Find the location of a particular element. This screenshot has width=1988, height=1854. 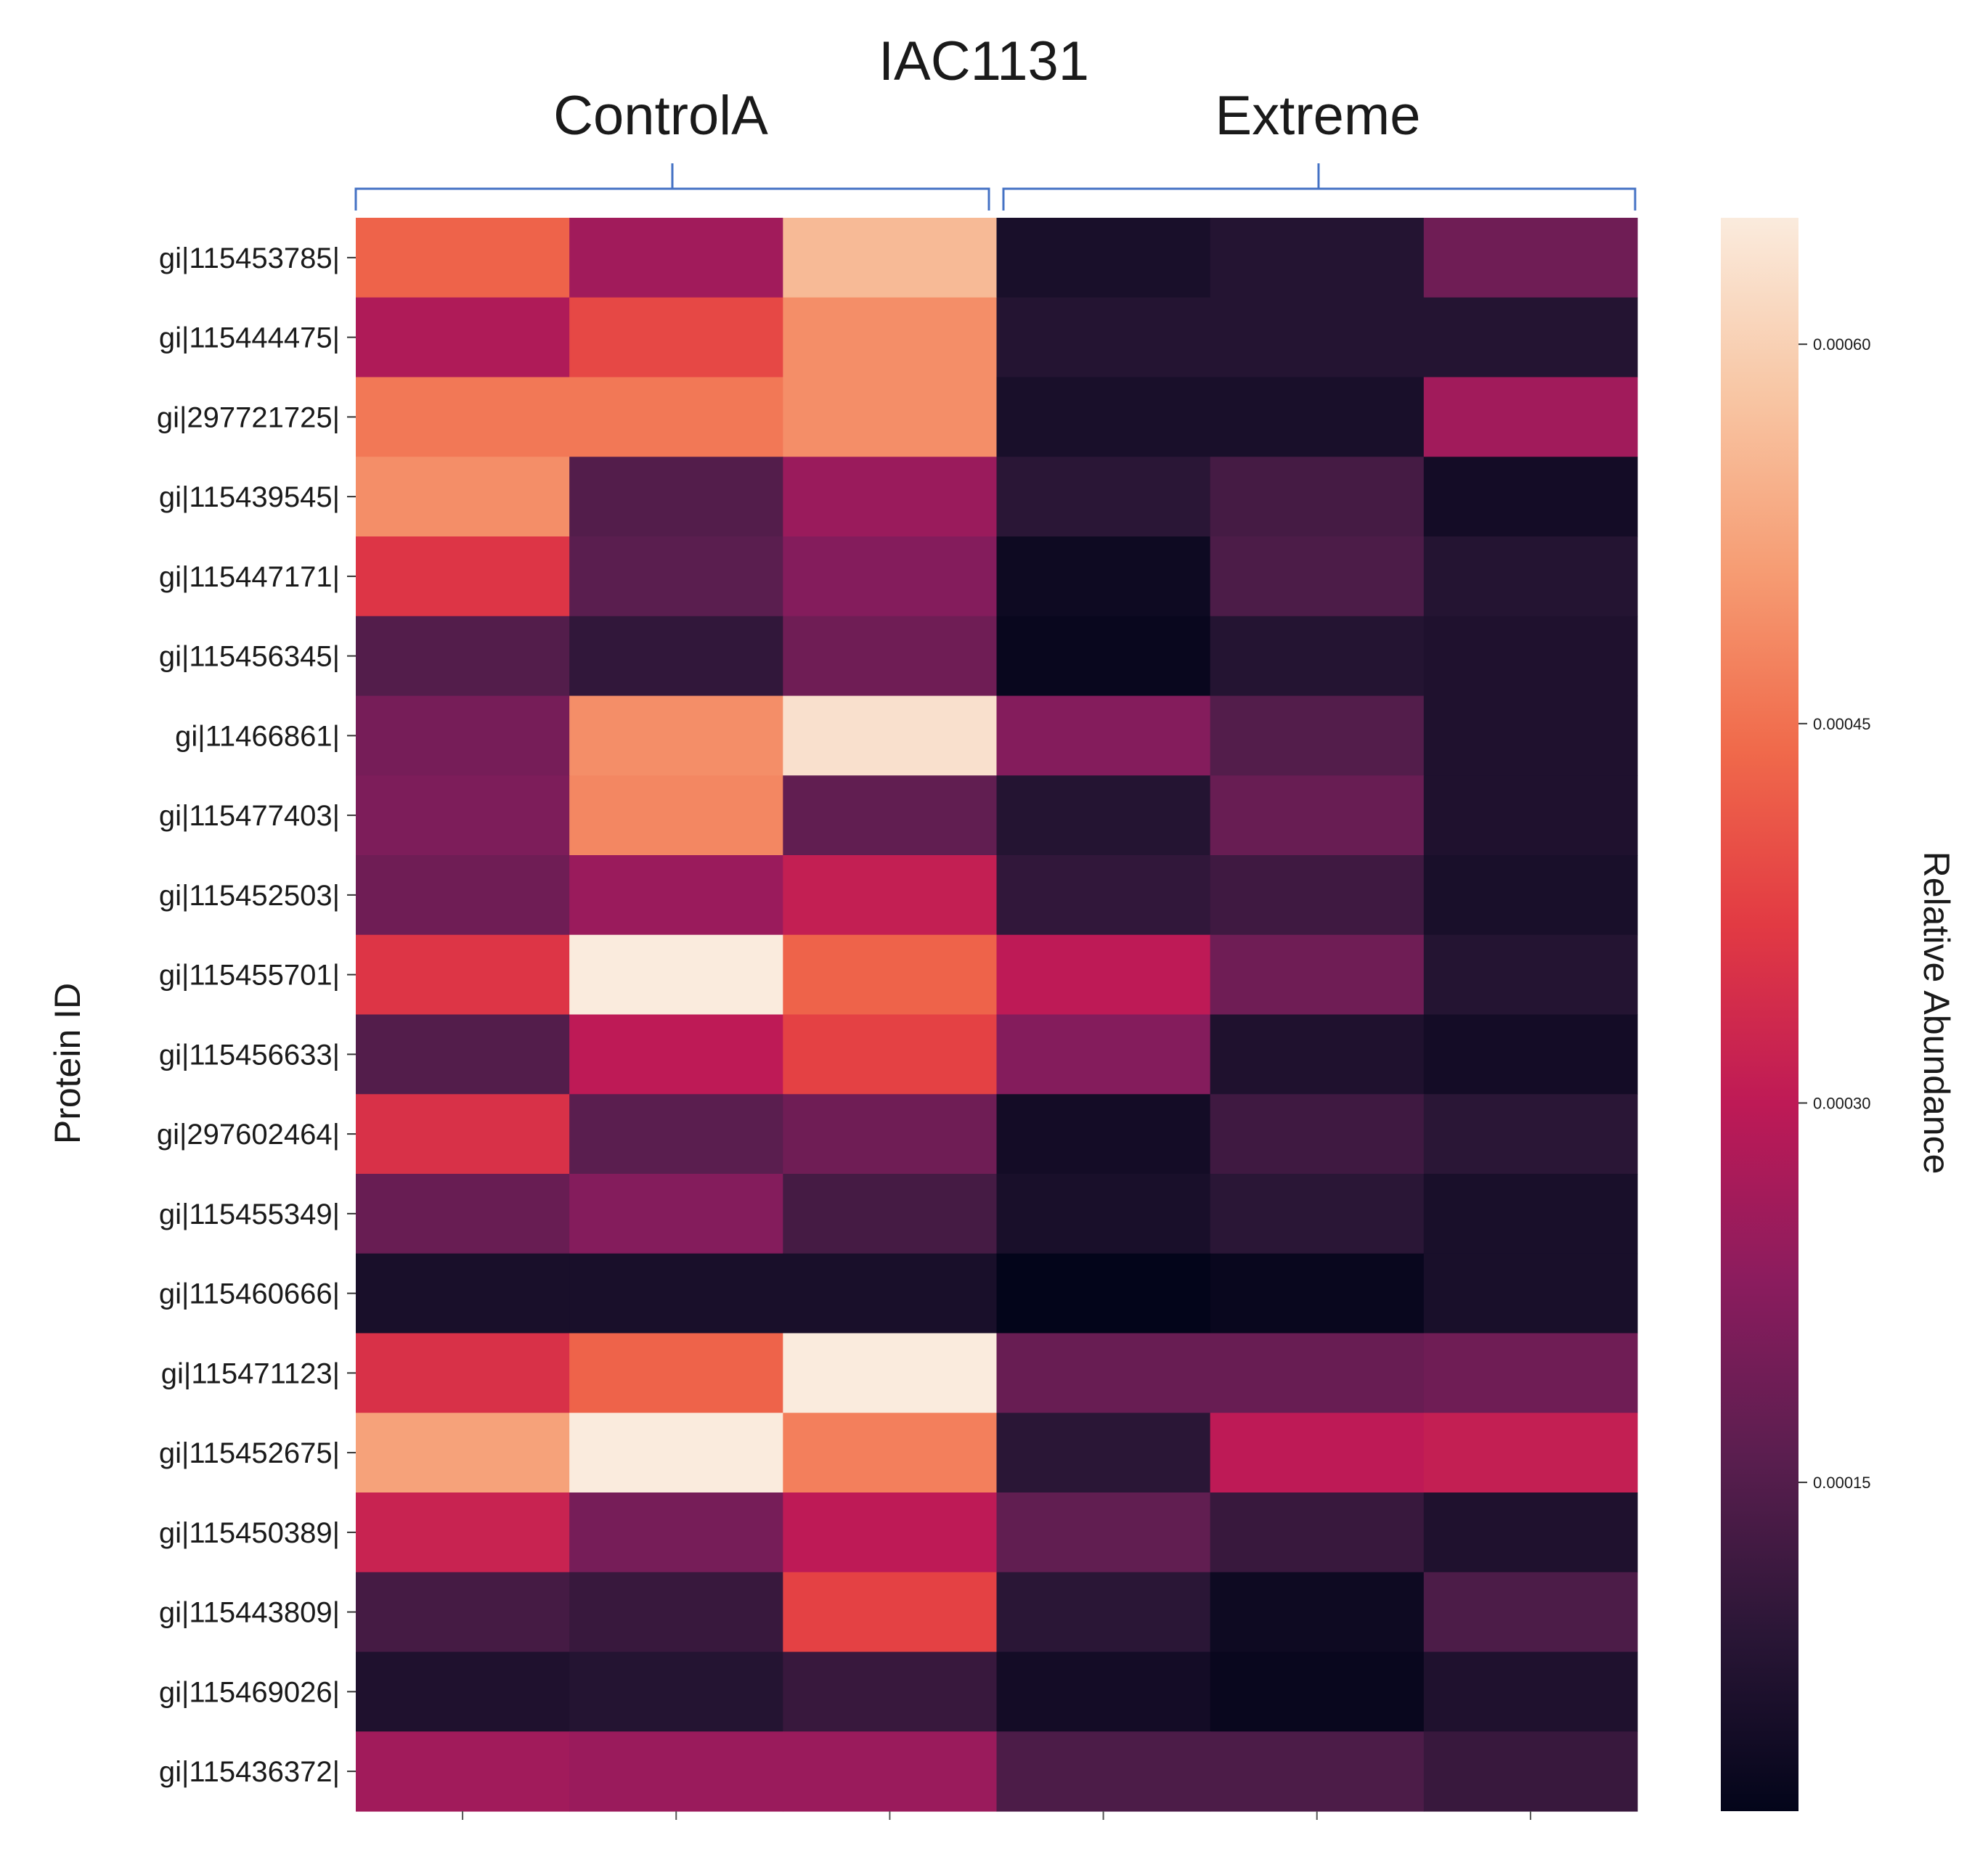

group-label-control: ControlA is located at coordinates (660, 116).